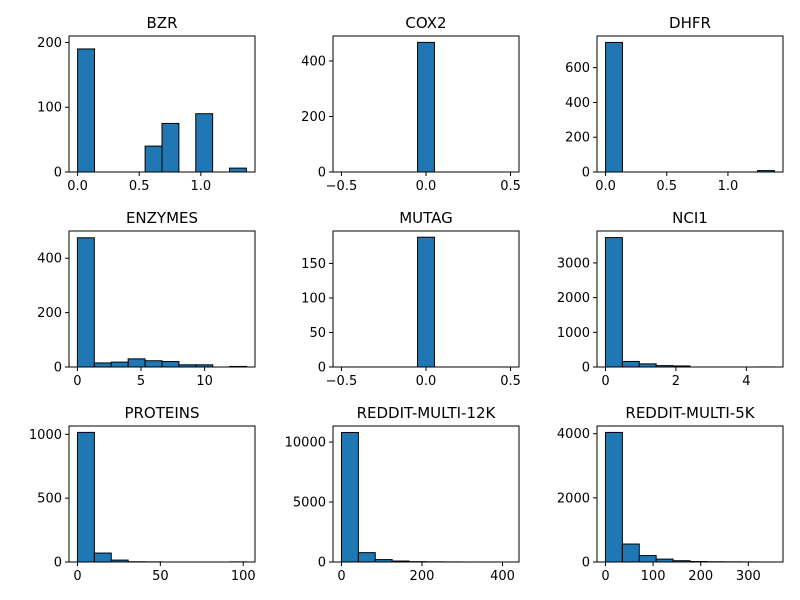  Describe the element at coordinates (305, 443) in the screenshot. I see `y-tick-label-reddit-multi-12k-2: 10000` at that location.